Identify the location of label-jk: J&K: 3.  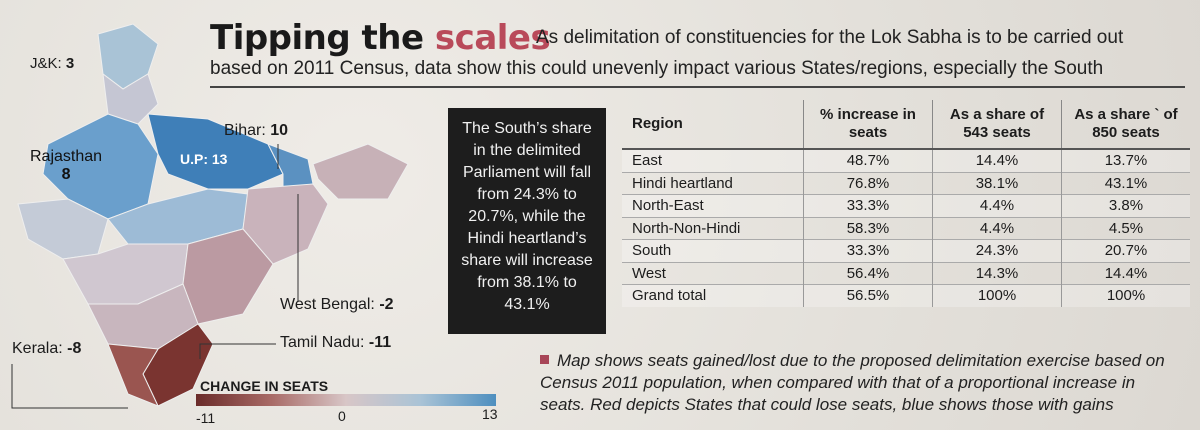
(52, 63).